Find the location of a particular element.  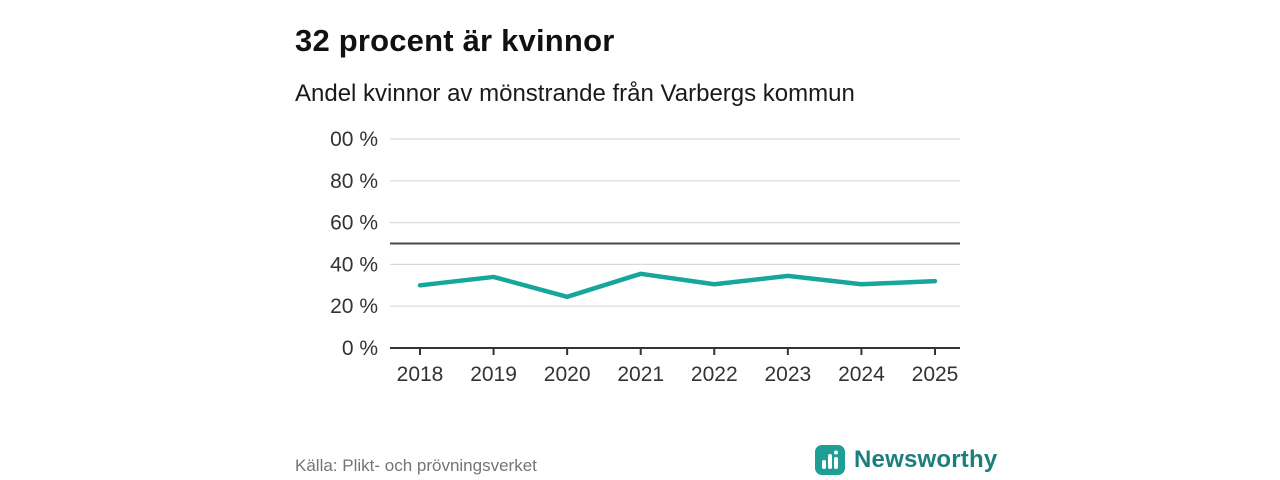

y-tick-label: 100 % is located at coordinates (354, 139).